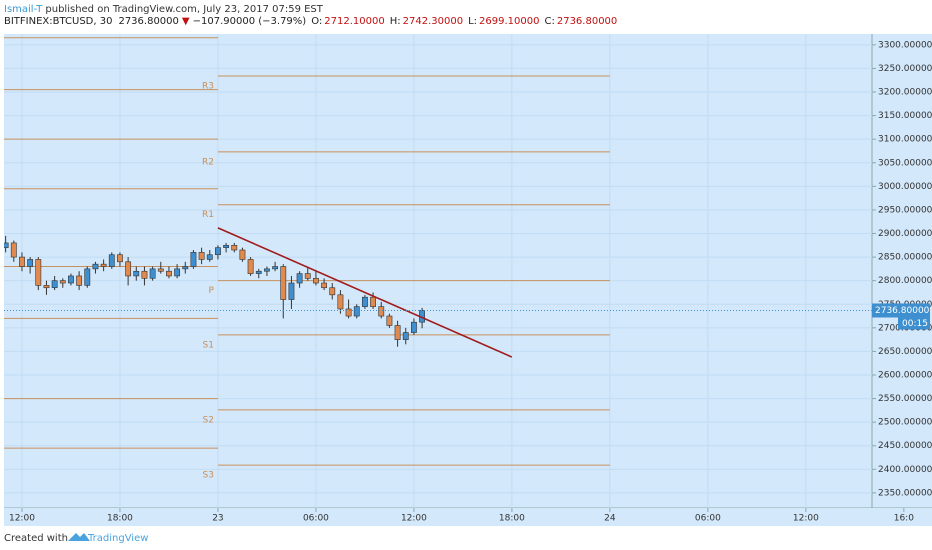 The width and height of the screenshot is (932, 550). I want to click on footer-created: Created with, so click(36, 538).